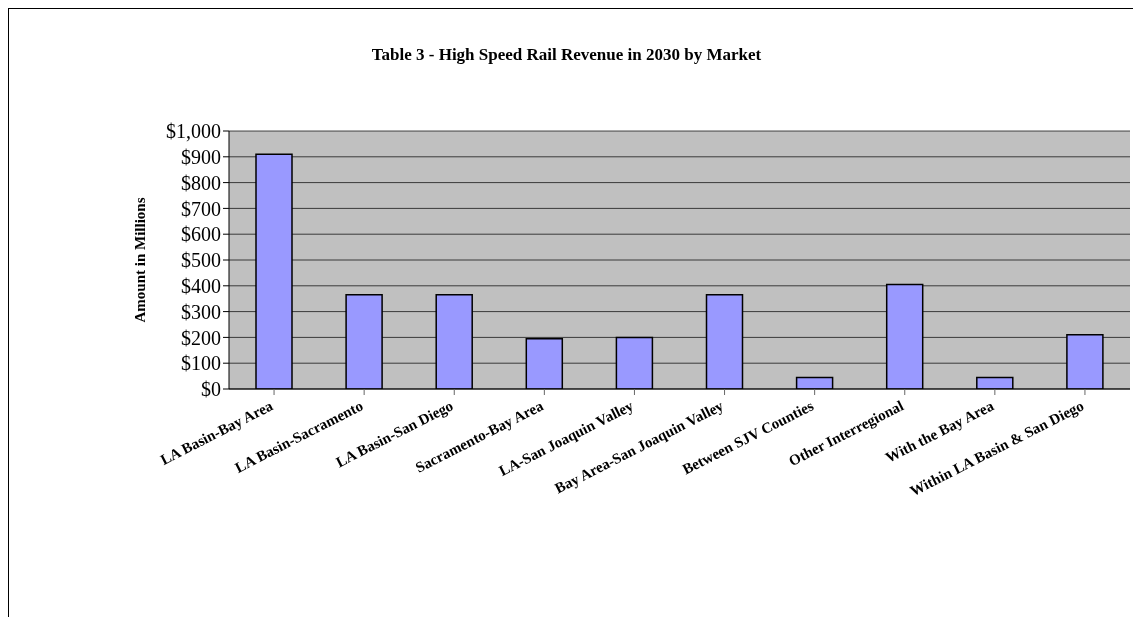 Image resolution: width=1133 pixels, height=617 pixels. What do you see at coordinates (201, 285) in the screenshot?
I see `y-tick-label: $400` at bounding box center [201, 285].